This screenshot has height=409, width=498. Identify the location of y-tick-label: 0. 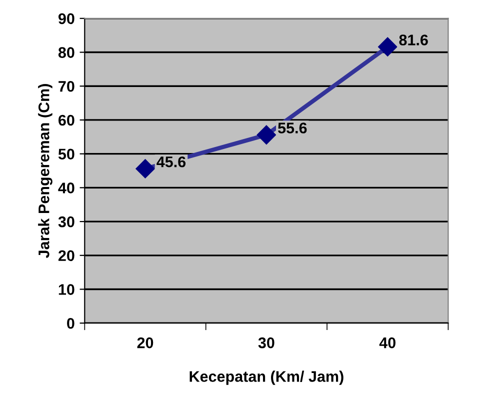
(70, 323).